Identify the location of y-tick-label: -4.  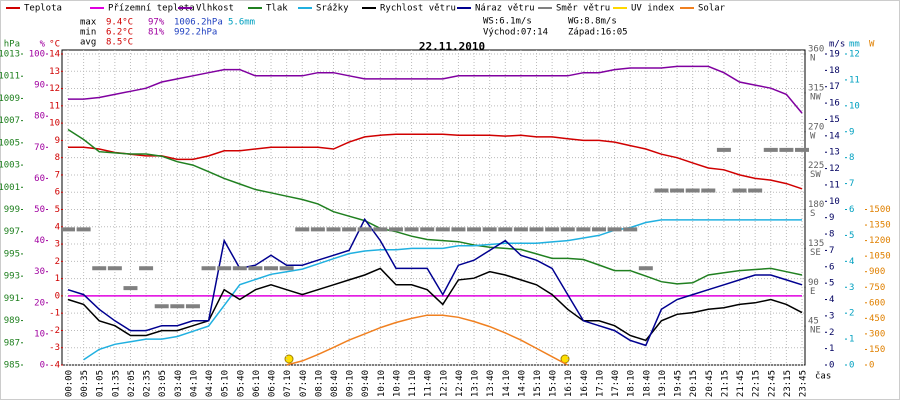
(54, 366).